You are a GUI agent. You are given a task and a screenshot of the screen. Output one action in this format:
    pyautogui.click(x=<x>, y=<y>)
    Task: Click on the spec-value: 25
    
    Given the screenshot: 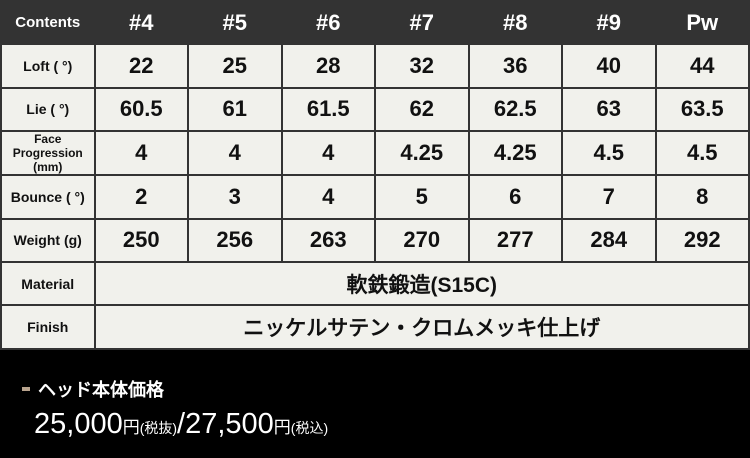 What is the action you would take?
    pyautogui.click(x=235, y=66)
    